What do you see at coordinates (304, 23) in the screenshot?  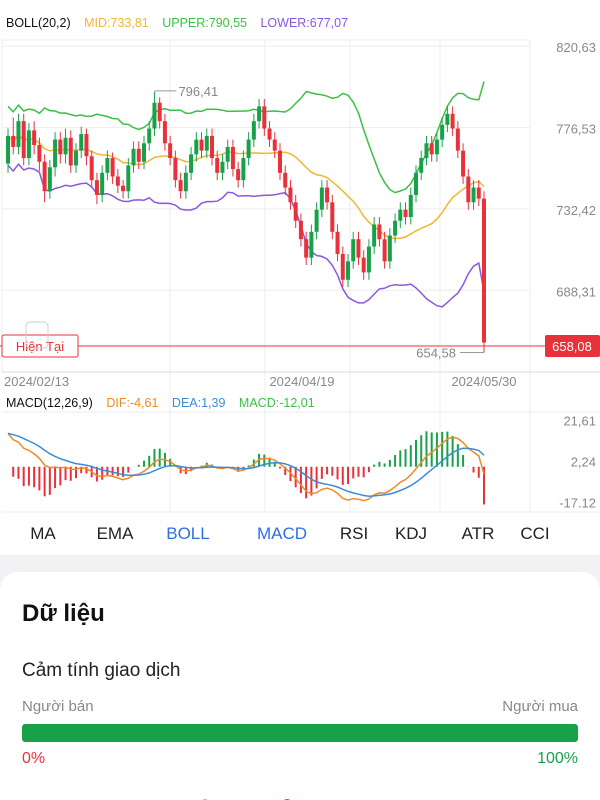 I see `boll-lower: LOWER:677,07` at bounding box center [304, 23].